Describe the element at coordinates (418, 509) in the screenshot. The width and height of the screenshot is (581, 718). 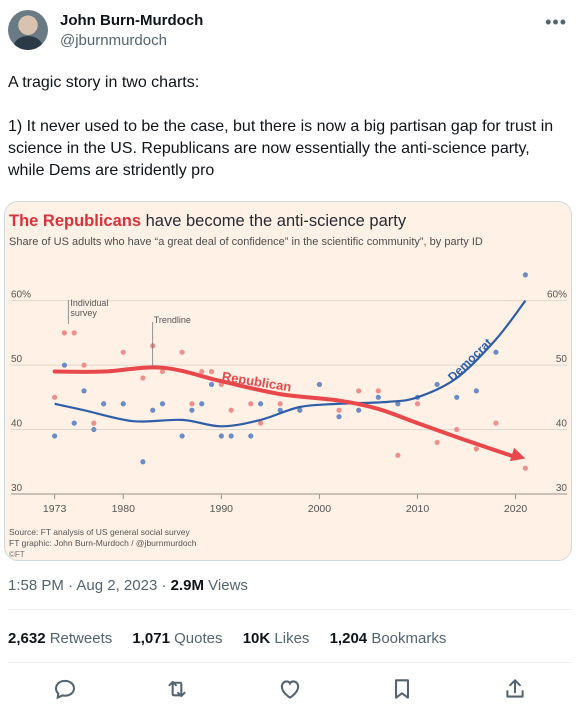
I see `x-tick-2010: 2010` at that location.